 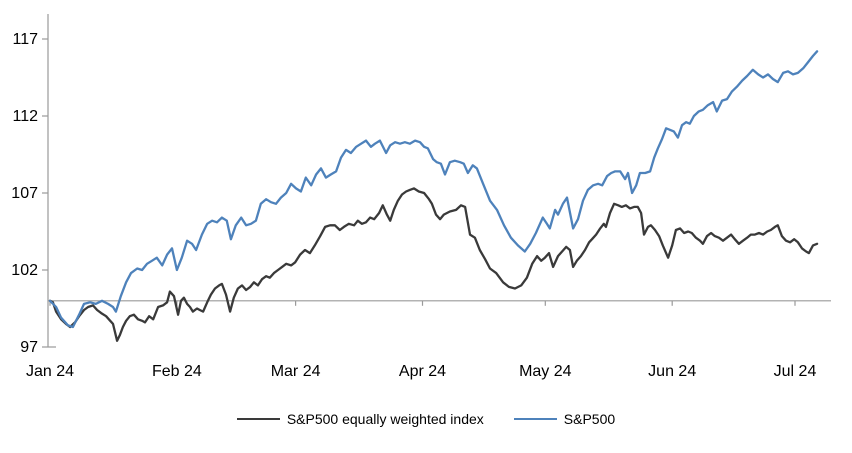 What do you see at coordinates (177, 371) in the screenshot?
I see `x-tick-label: Feb 24` at bounding box center [177, 371].